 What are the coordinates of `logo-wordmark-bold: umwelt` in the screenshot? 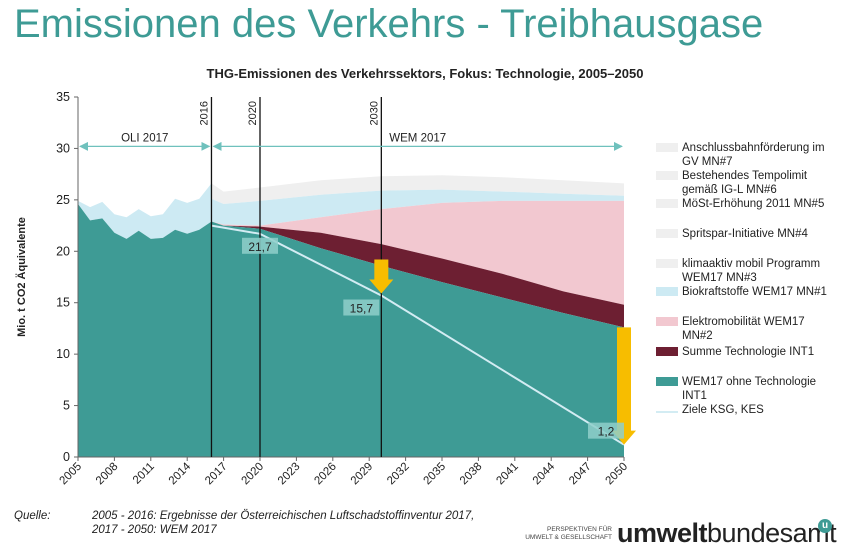 It's located at (662, 533).